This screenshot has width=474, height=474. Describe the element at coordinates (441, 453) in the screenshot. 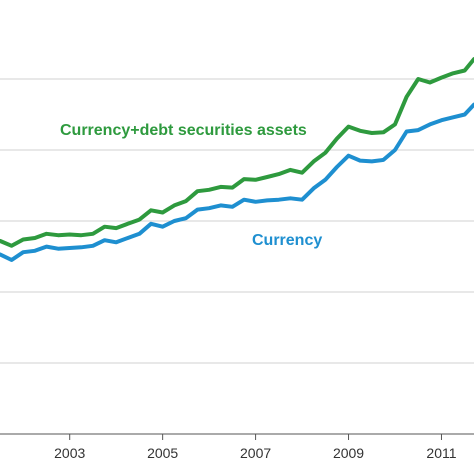

I see `x-tick-label: 2011` at that location.